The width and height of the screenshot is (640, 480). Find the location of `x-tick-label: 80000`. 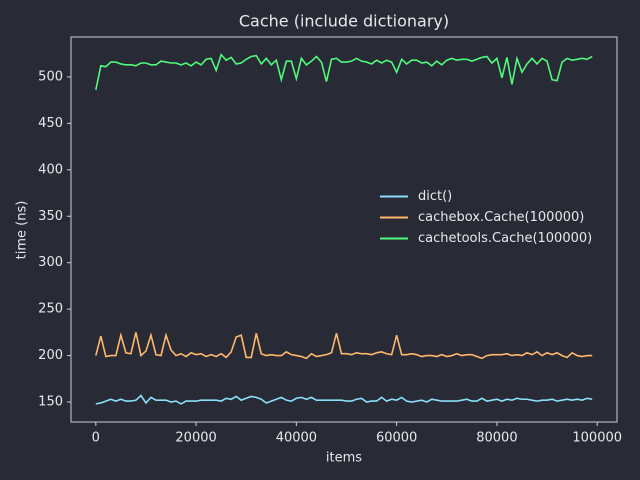

x-tick-label: 80000 is located at coordinates (496, 438).